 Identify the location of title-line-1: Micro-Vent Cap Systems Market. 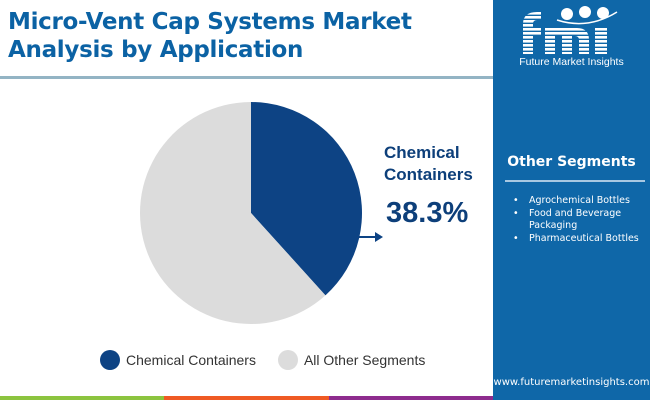
(210, 22).